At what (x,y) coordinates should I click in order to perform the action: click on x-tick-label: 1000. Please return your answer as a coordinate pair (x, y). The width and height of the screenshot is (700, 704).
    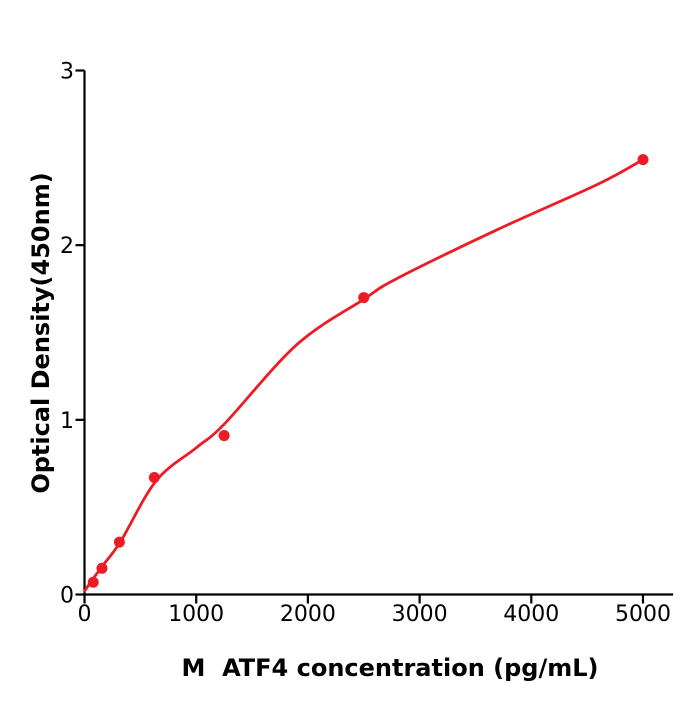
    Looking at the image, I should click on (196, 614).